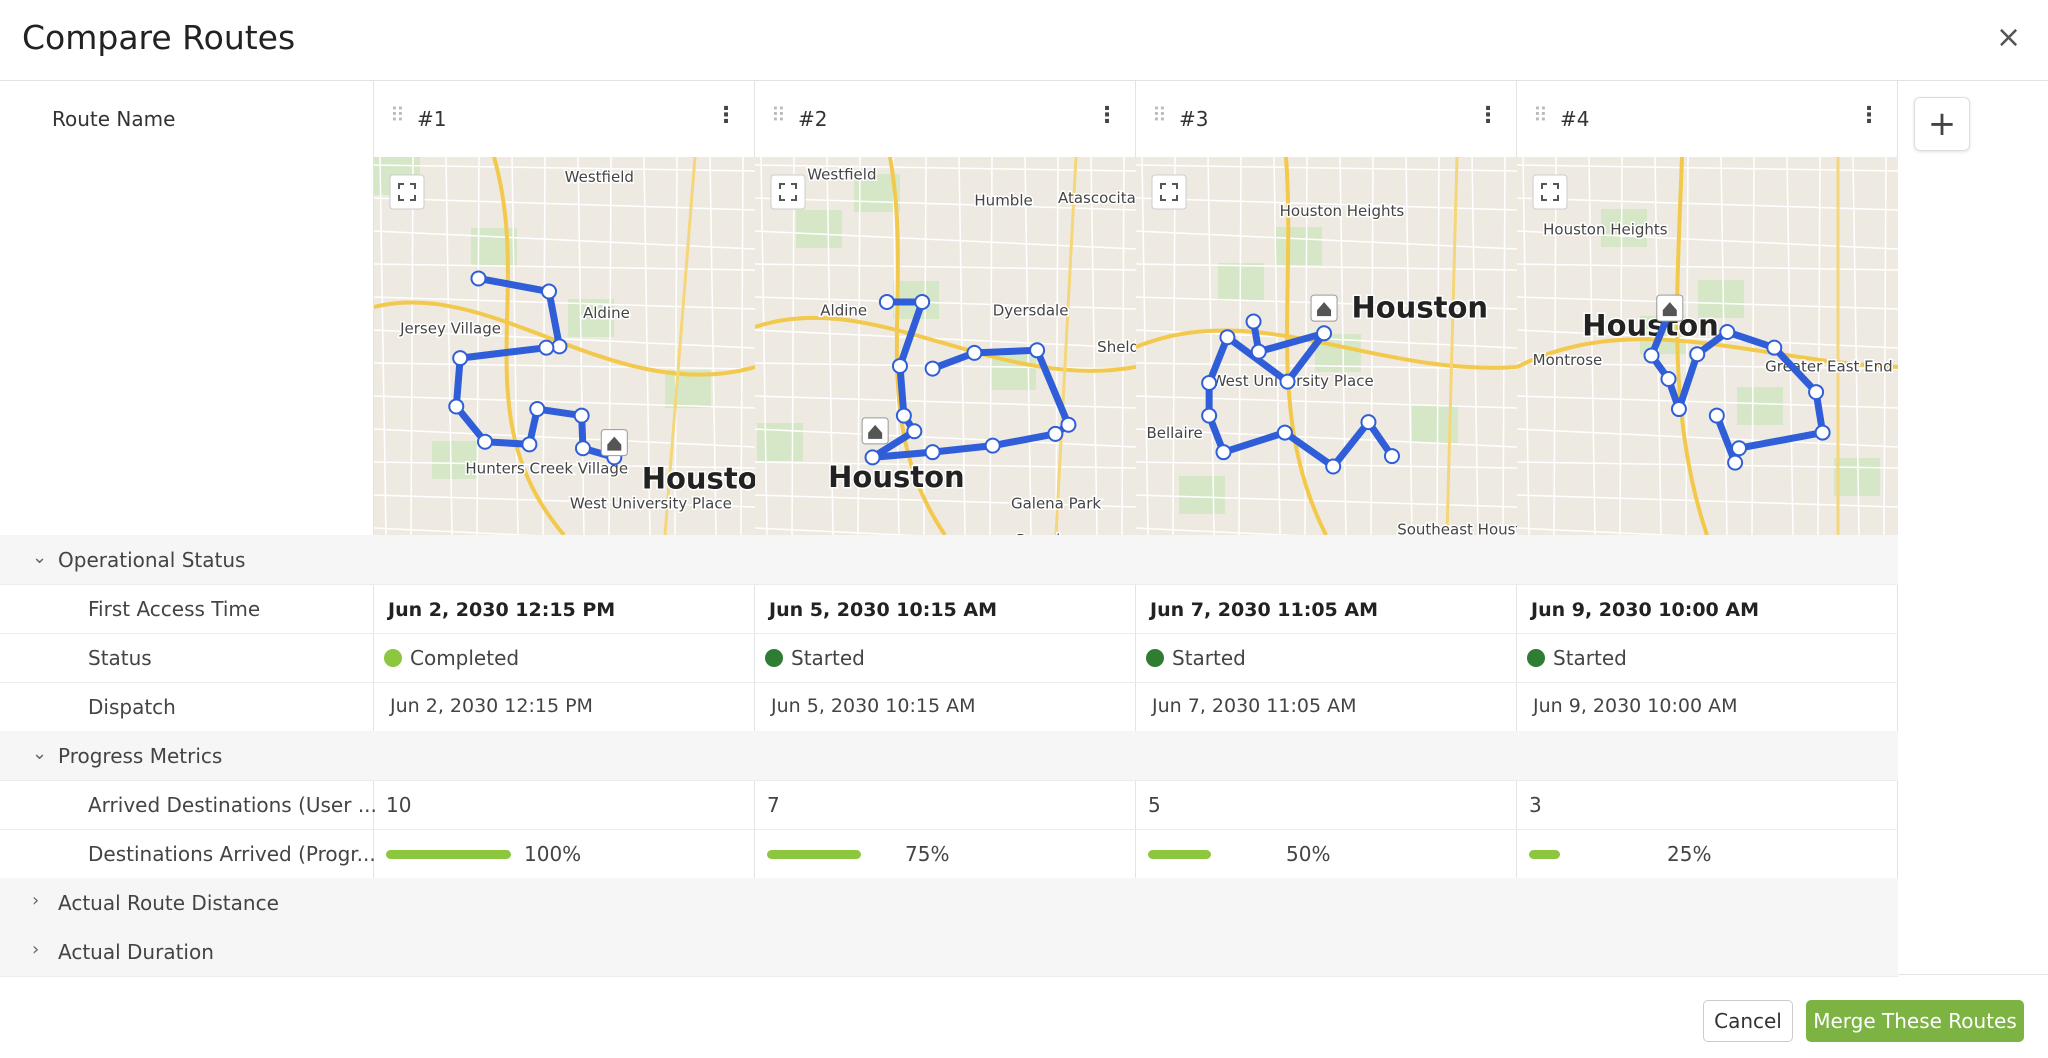 This screenshot has height=1058, width=2048. I want to click on map-place-label: Humble, so click(1003, 201).